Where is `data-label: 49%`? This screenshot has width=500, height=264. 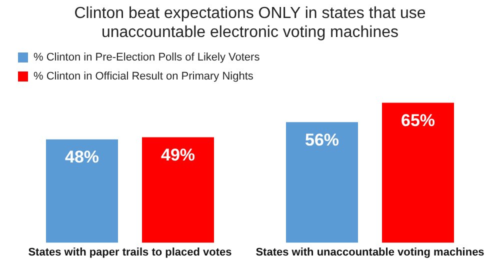
data-label: 49% is located at coordinates (178, 154).